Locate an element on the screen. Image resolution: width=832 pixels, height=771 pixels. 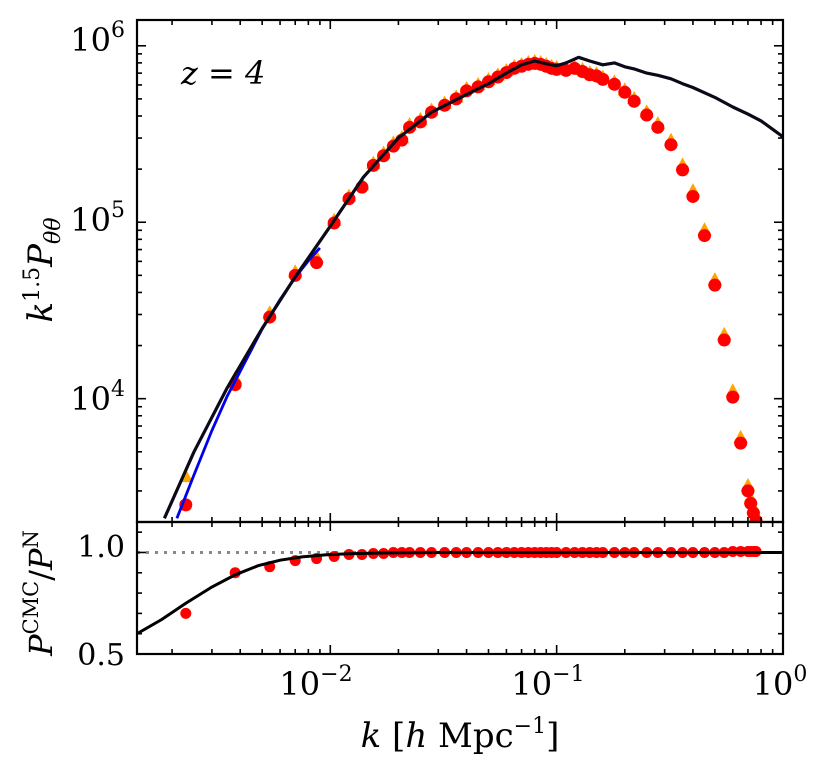
bottom-panel-data is located at coordinates (460, 590).